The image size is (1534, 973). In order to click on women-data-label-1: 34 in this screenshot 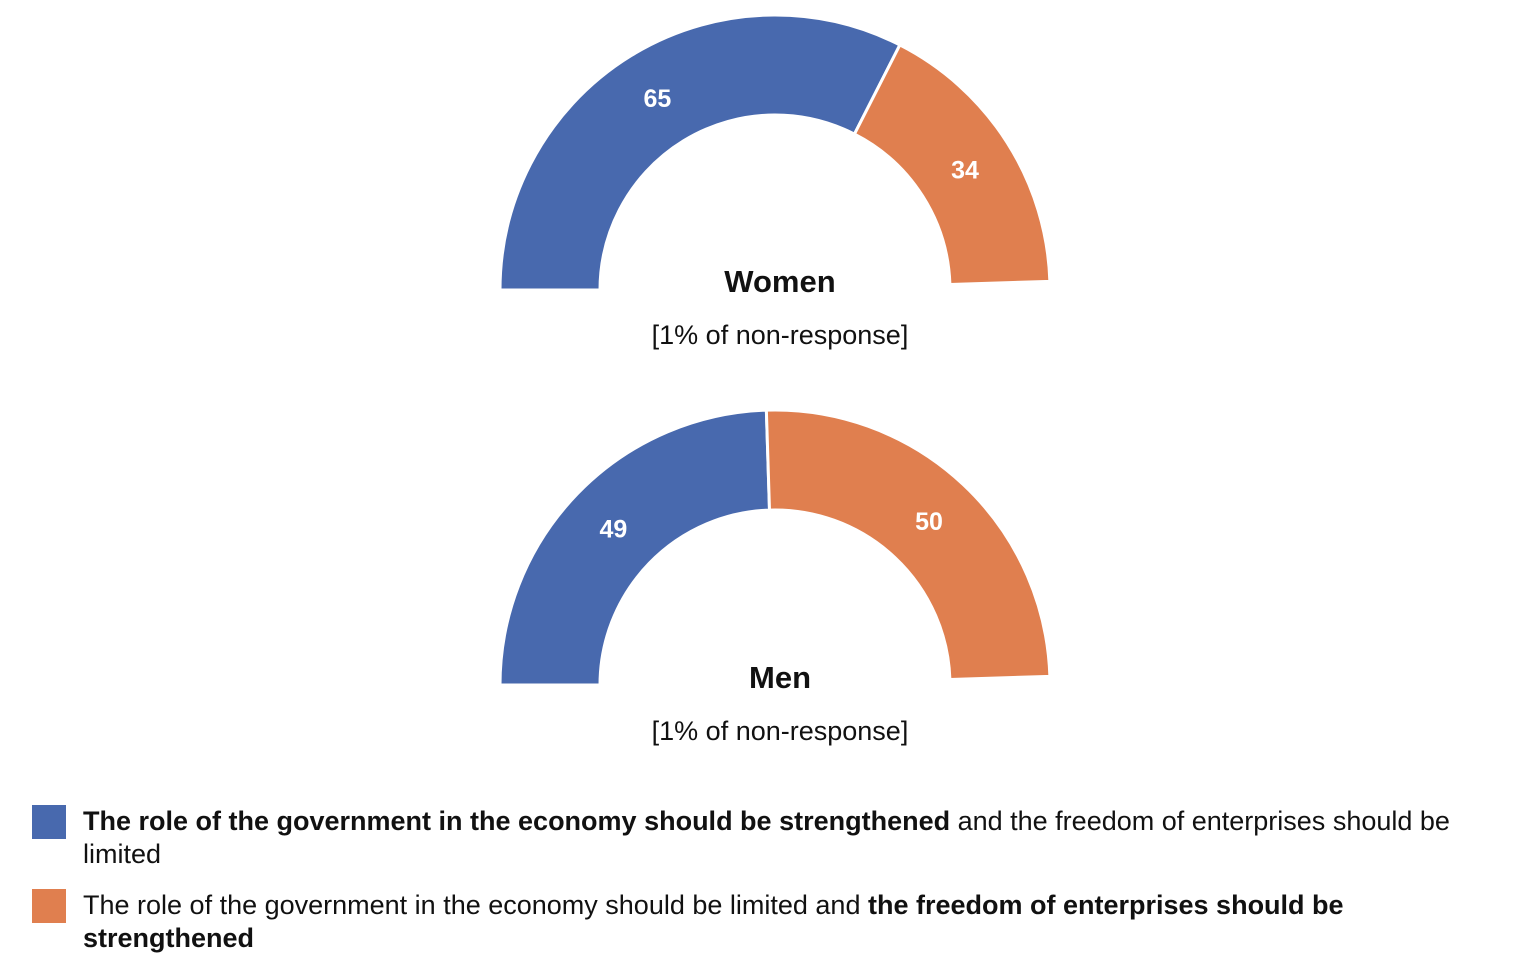, I will do `click(965, 170)`.